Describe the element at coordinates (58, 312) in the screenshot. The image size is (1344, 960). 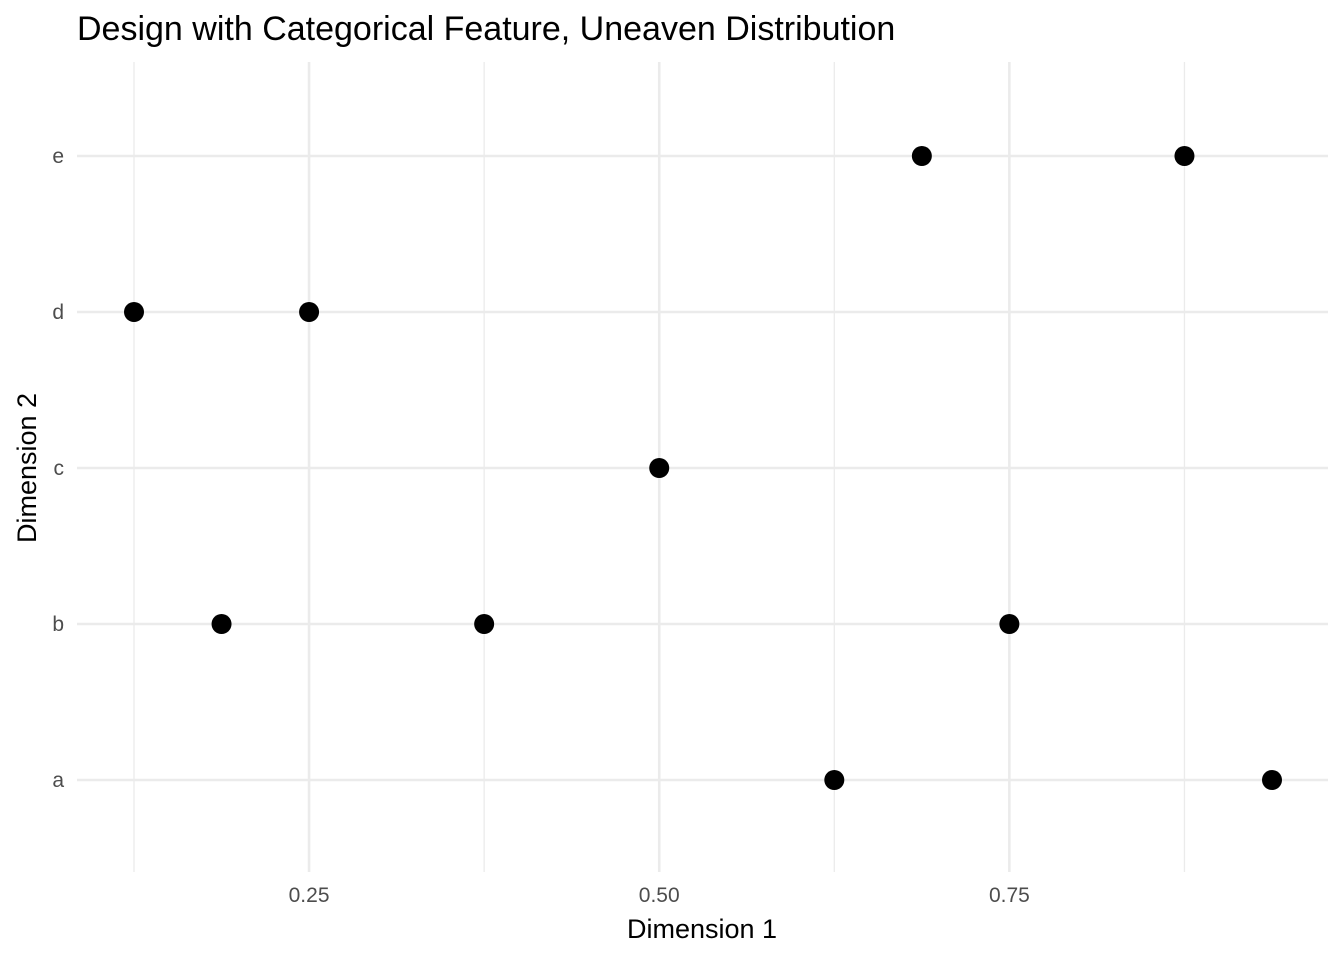
I see `y-tick-label: d` at that location.